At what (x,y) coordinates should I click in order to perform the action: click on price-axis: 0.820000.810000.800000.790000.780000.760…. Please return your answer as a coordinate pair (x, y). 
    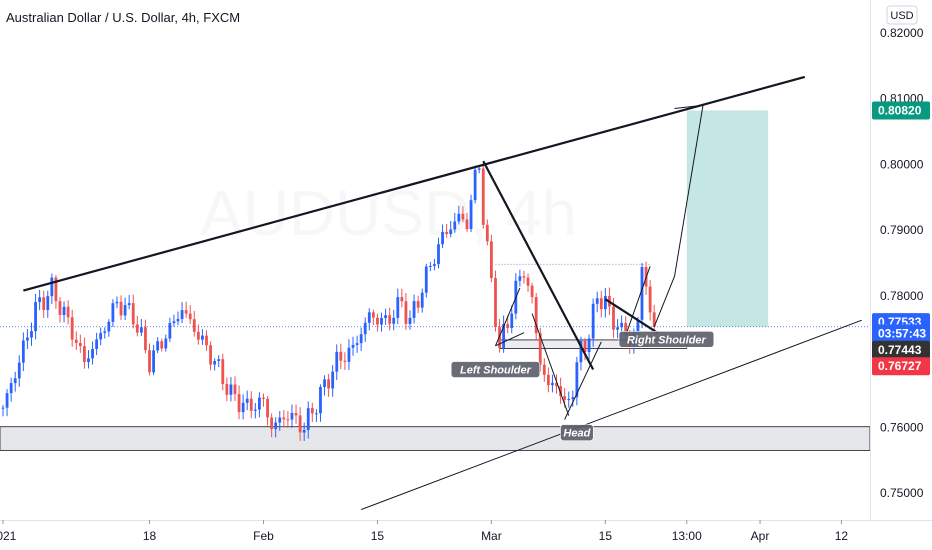
    Looking at the image, I should click on (902, 263).